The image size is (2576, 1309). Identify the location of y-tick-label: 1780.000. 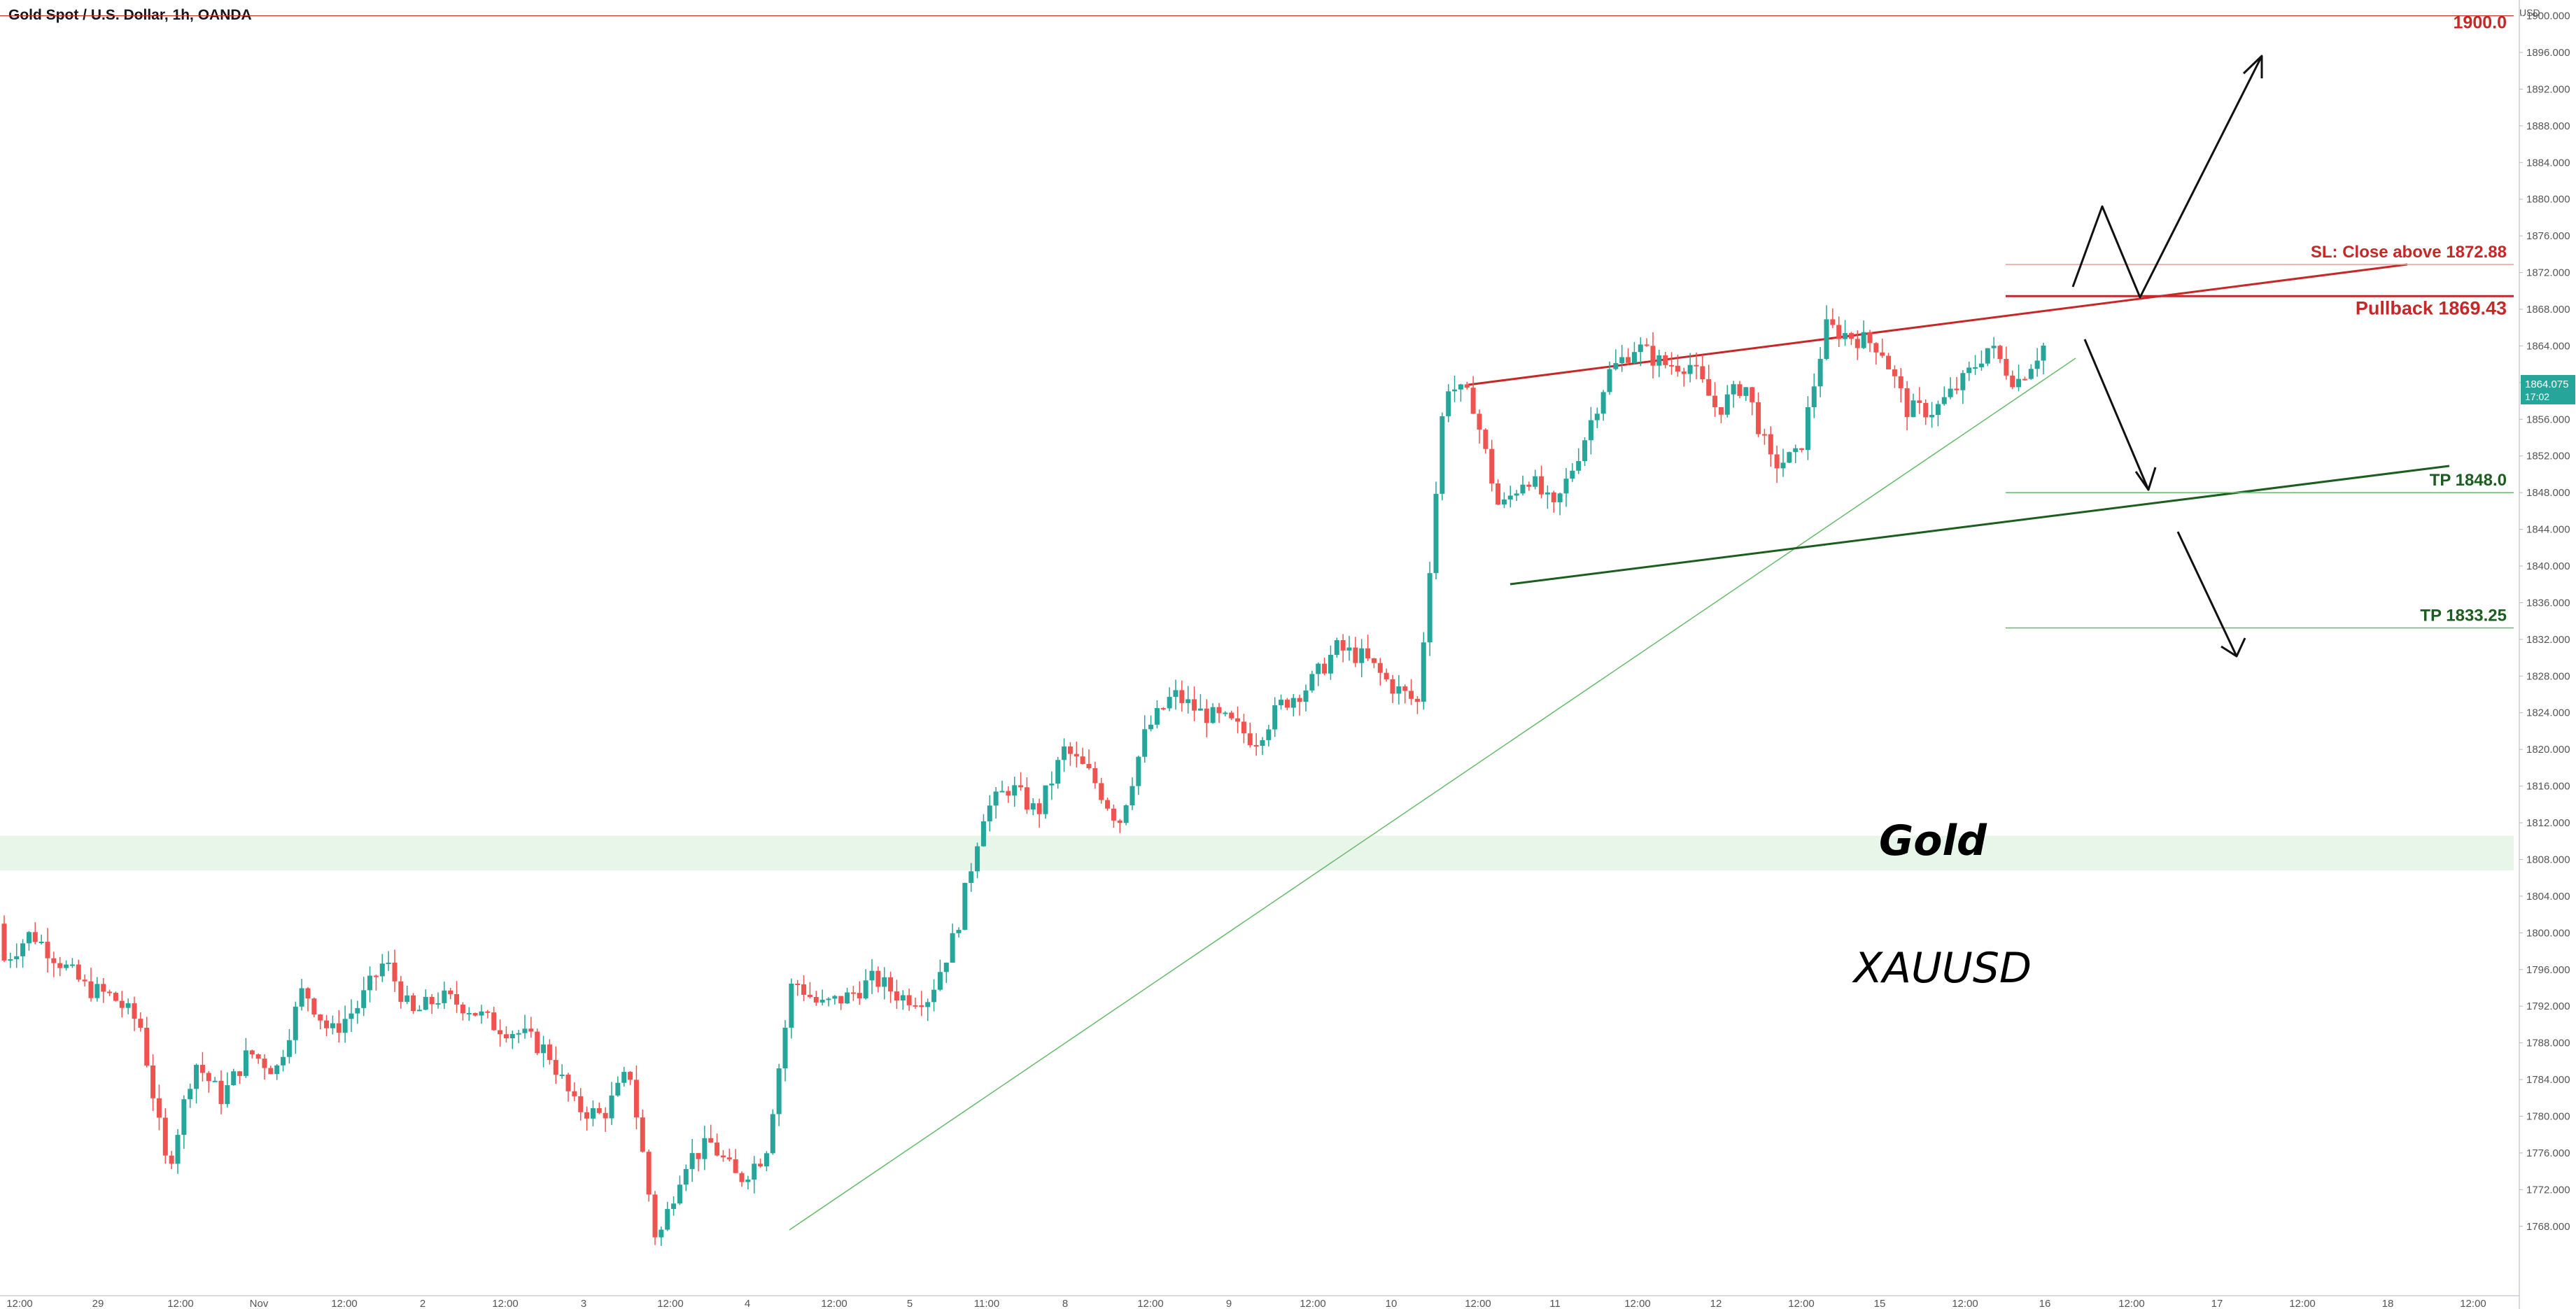
(2548, 1116).